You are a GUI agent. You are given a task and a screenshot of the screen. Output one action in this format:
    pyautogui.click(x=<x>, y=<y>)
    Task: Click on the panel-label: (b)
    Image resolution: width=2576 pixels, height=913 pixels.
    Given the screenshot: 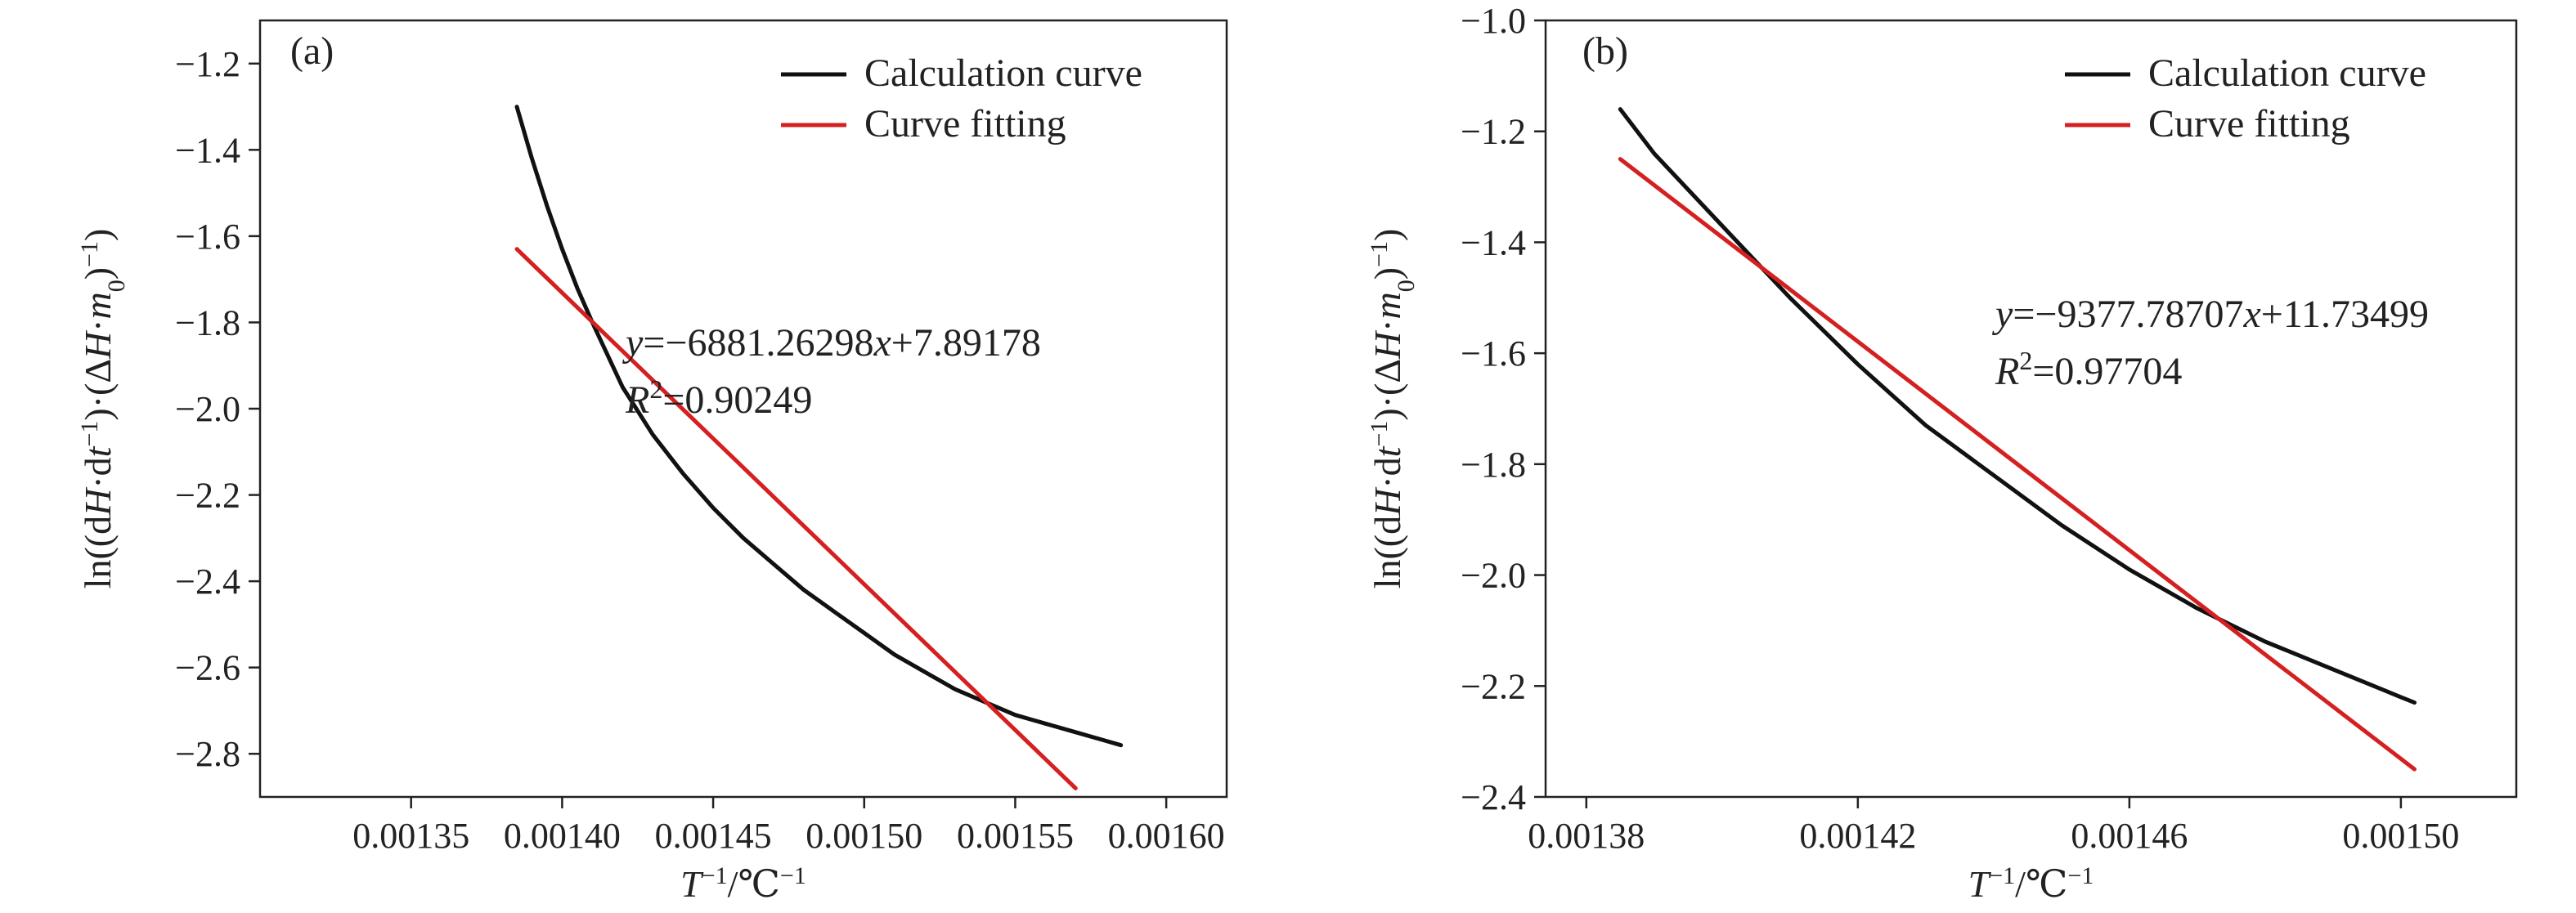 What is the action you would take?
    pyautogui.click(x=1605, y=51)
    